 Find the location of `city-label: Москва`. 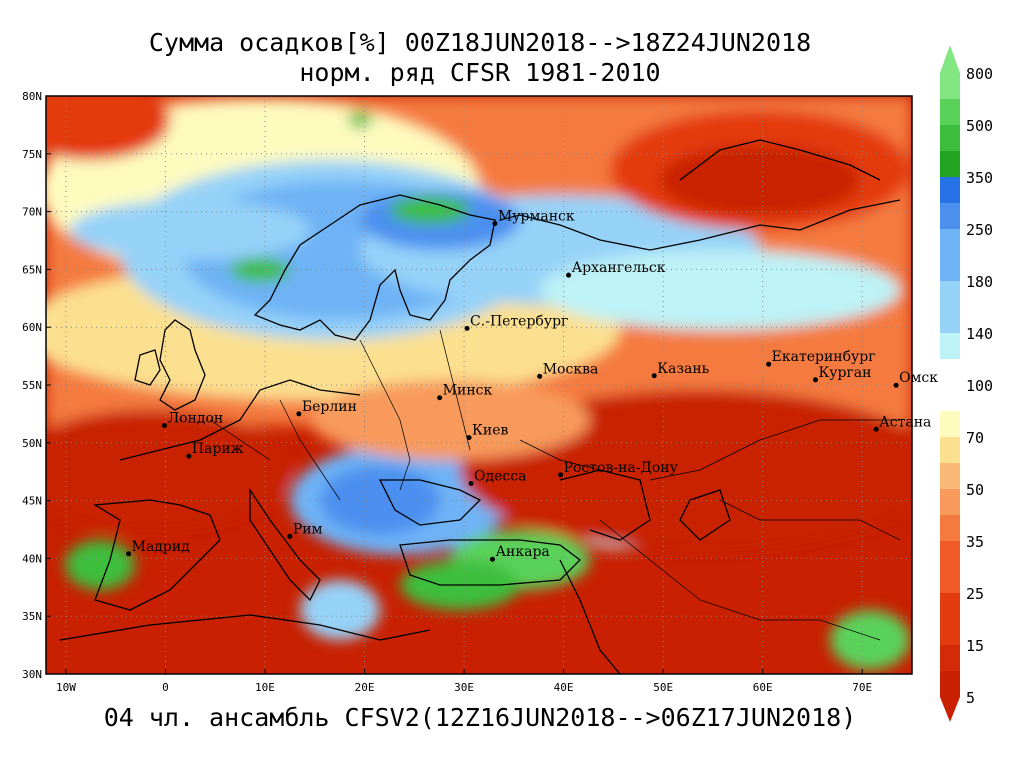

city-label: Москва is located at coordinates (571, 369).